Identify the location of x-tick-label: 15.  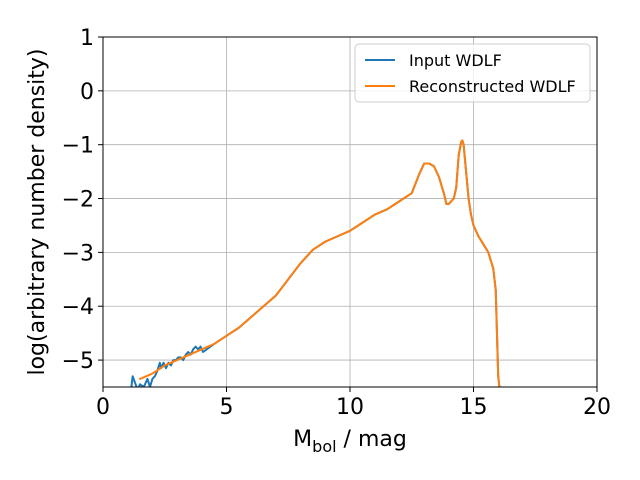
(474, 407).